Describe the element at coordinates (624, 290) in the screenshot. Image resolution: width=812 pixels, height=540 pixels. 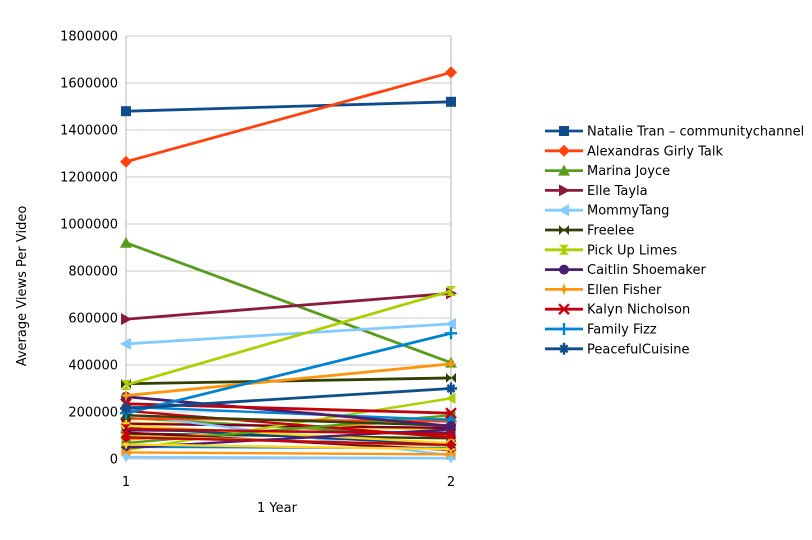
I see `legend-label: Ellen Fisher` at that location.